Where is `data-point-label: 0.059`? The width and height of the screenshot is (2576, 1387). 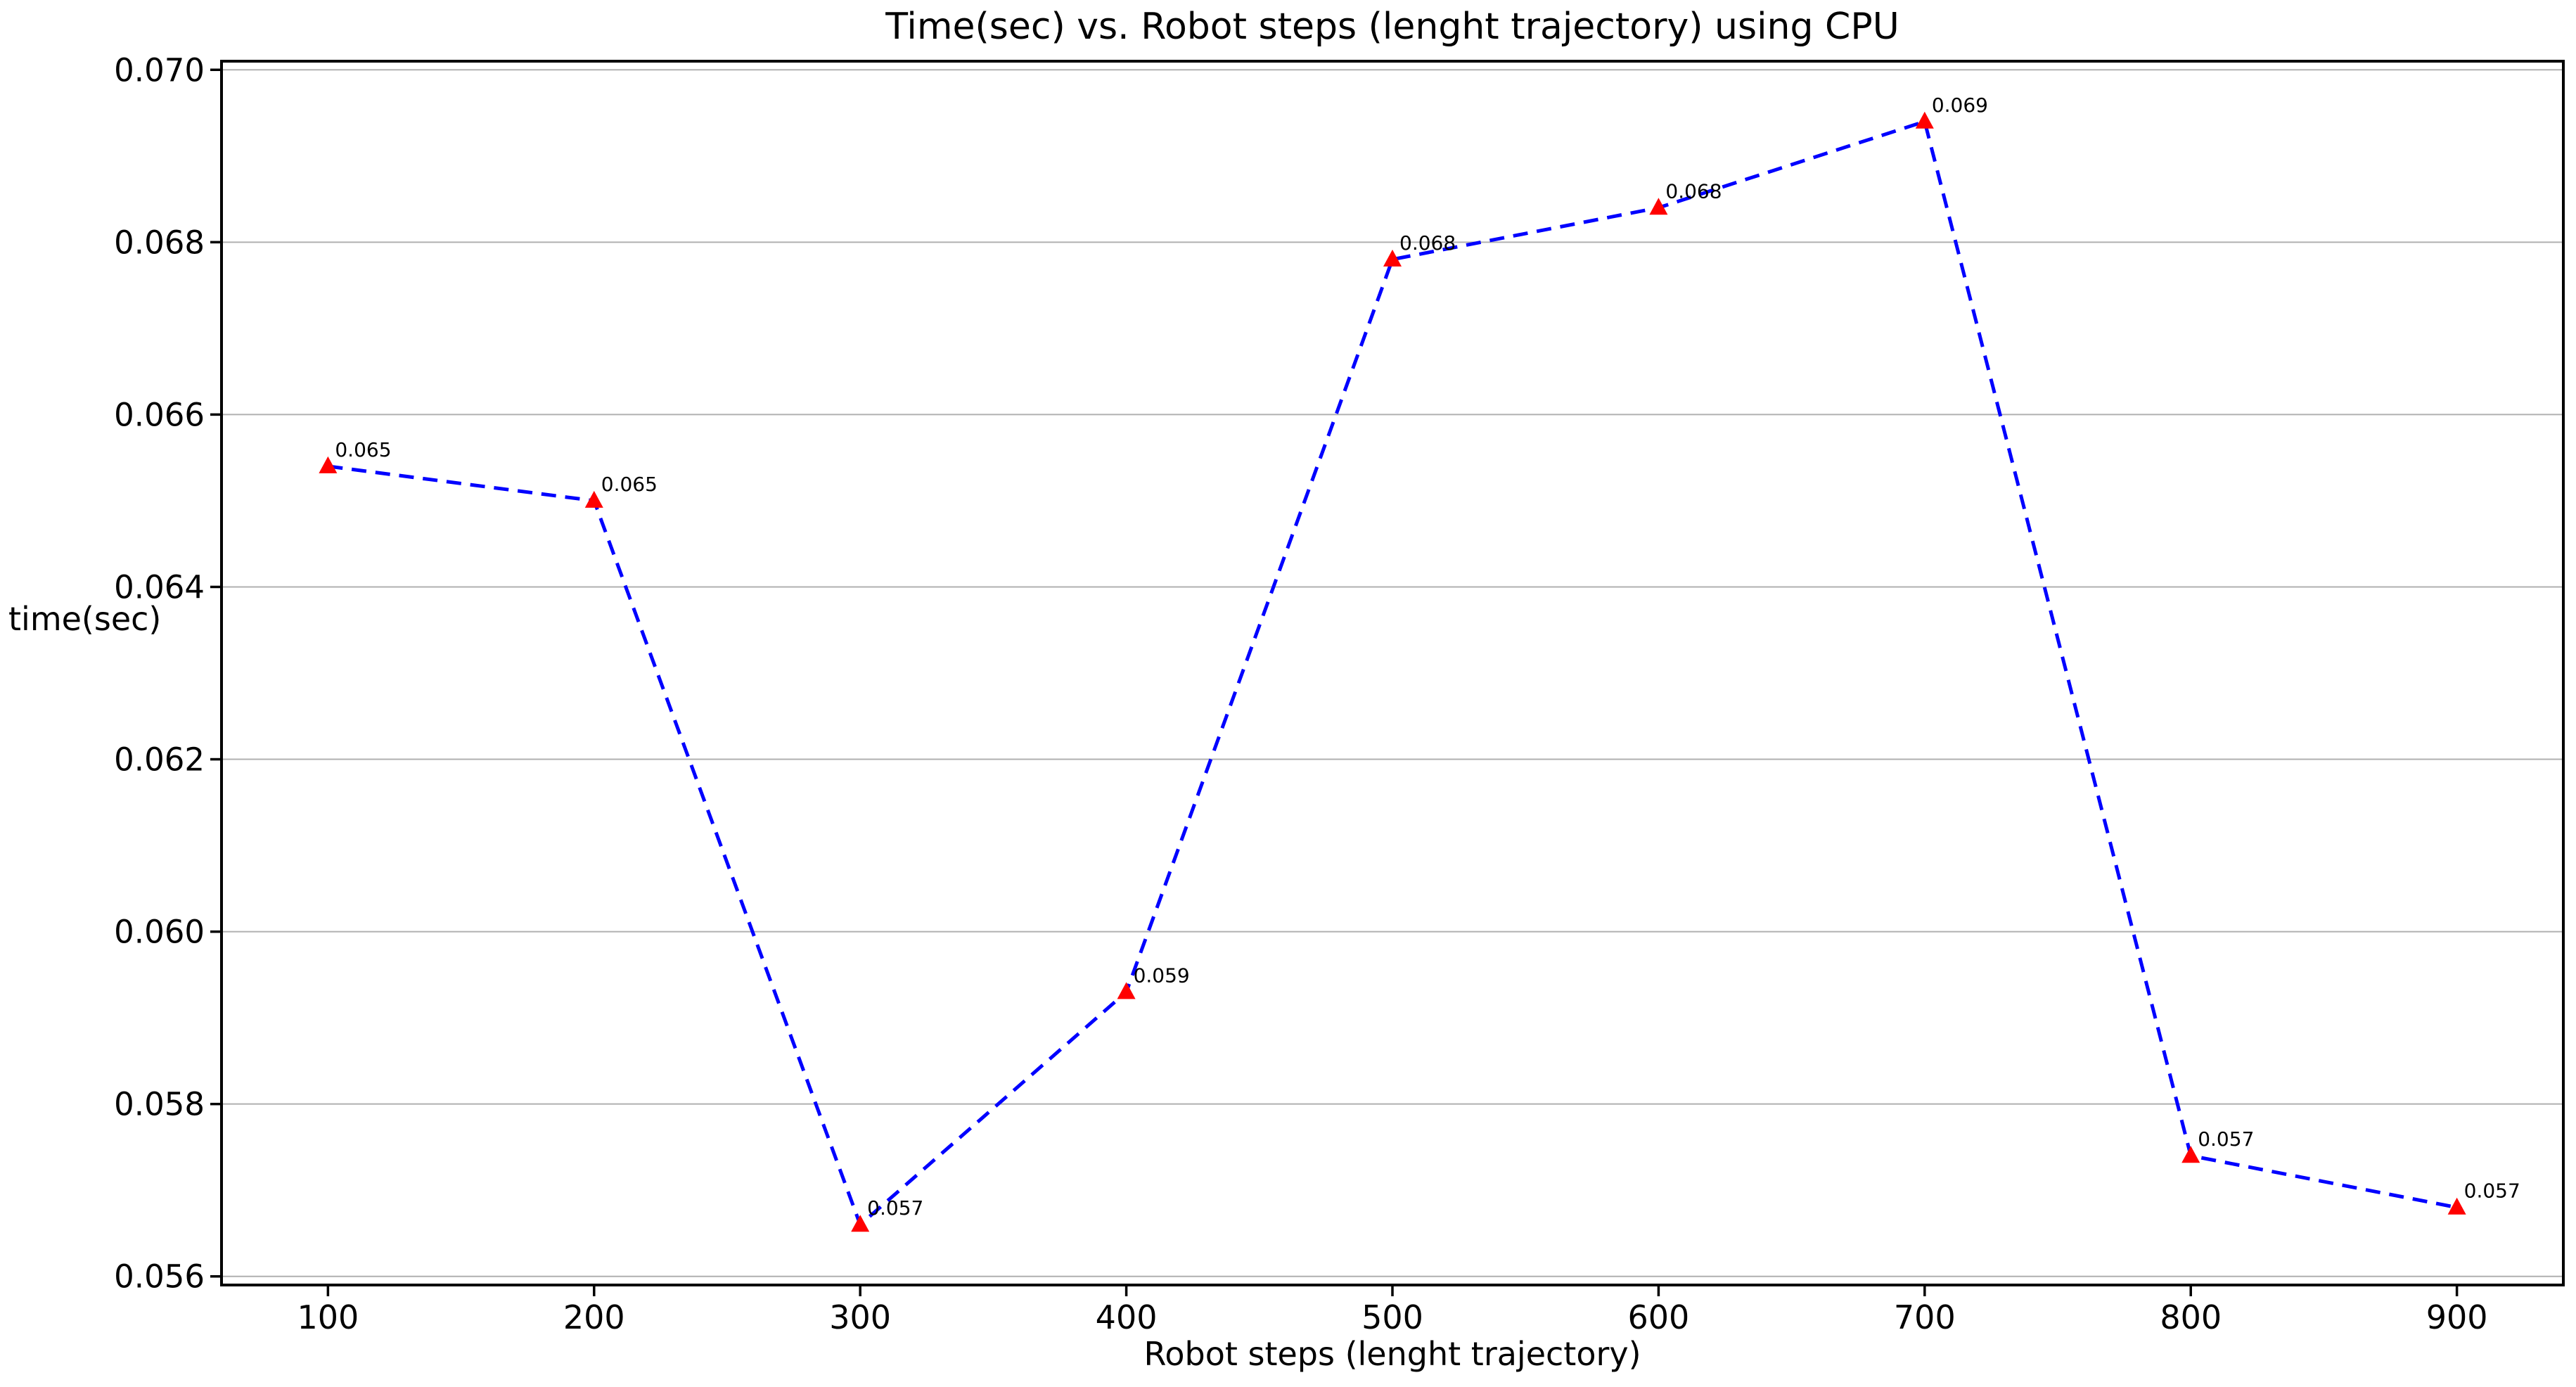 data-point-label: 0.059 is located at coordinates (1162, 975).